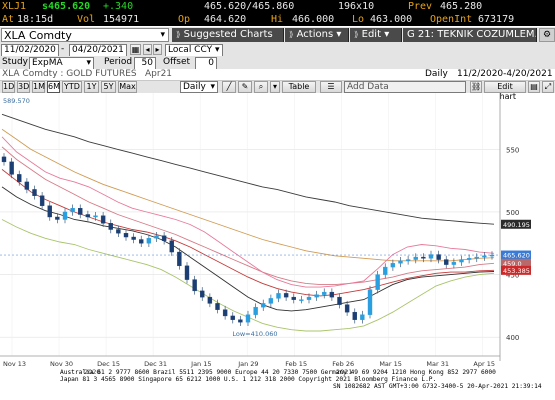 The width and height of the screenshot is (555, 400). I want to click on x-tick-label: Nov 13, so click(14, 364).